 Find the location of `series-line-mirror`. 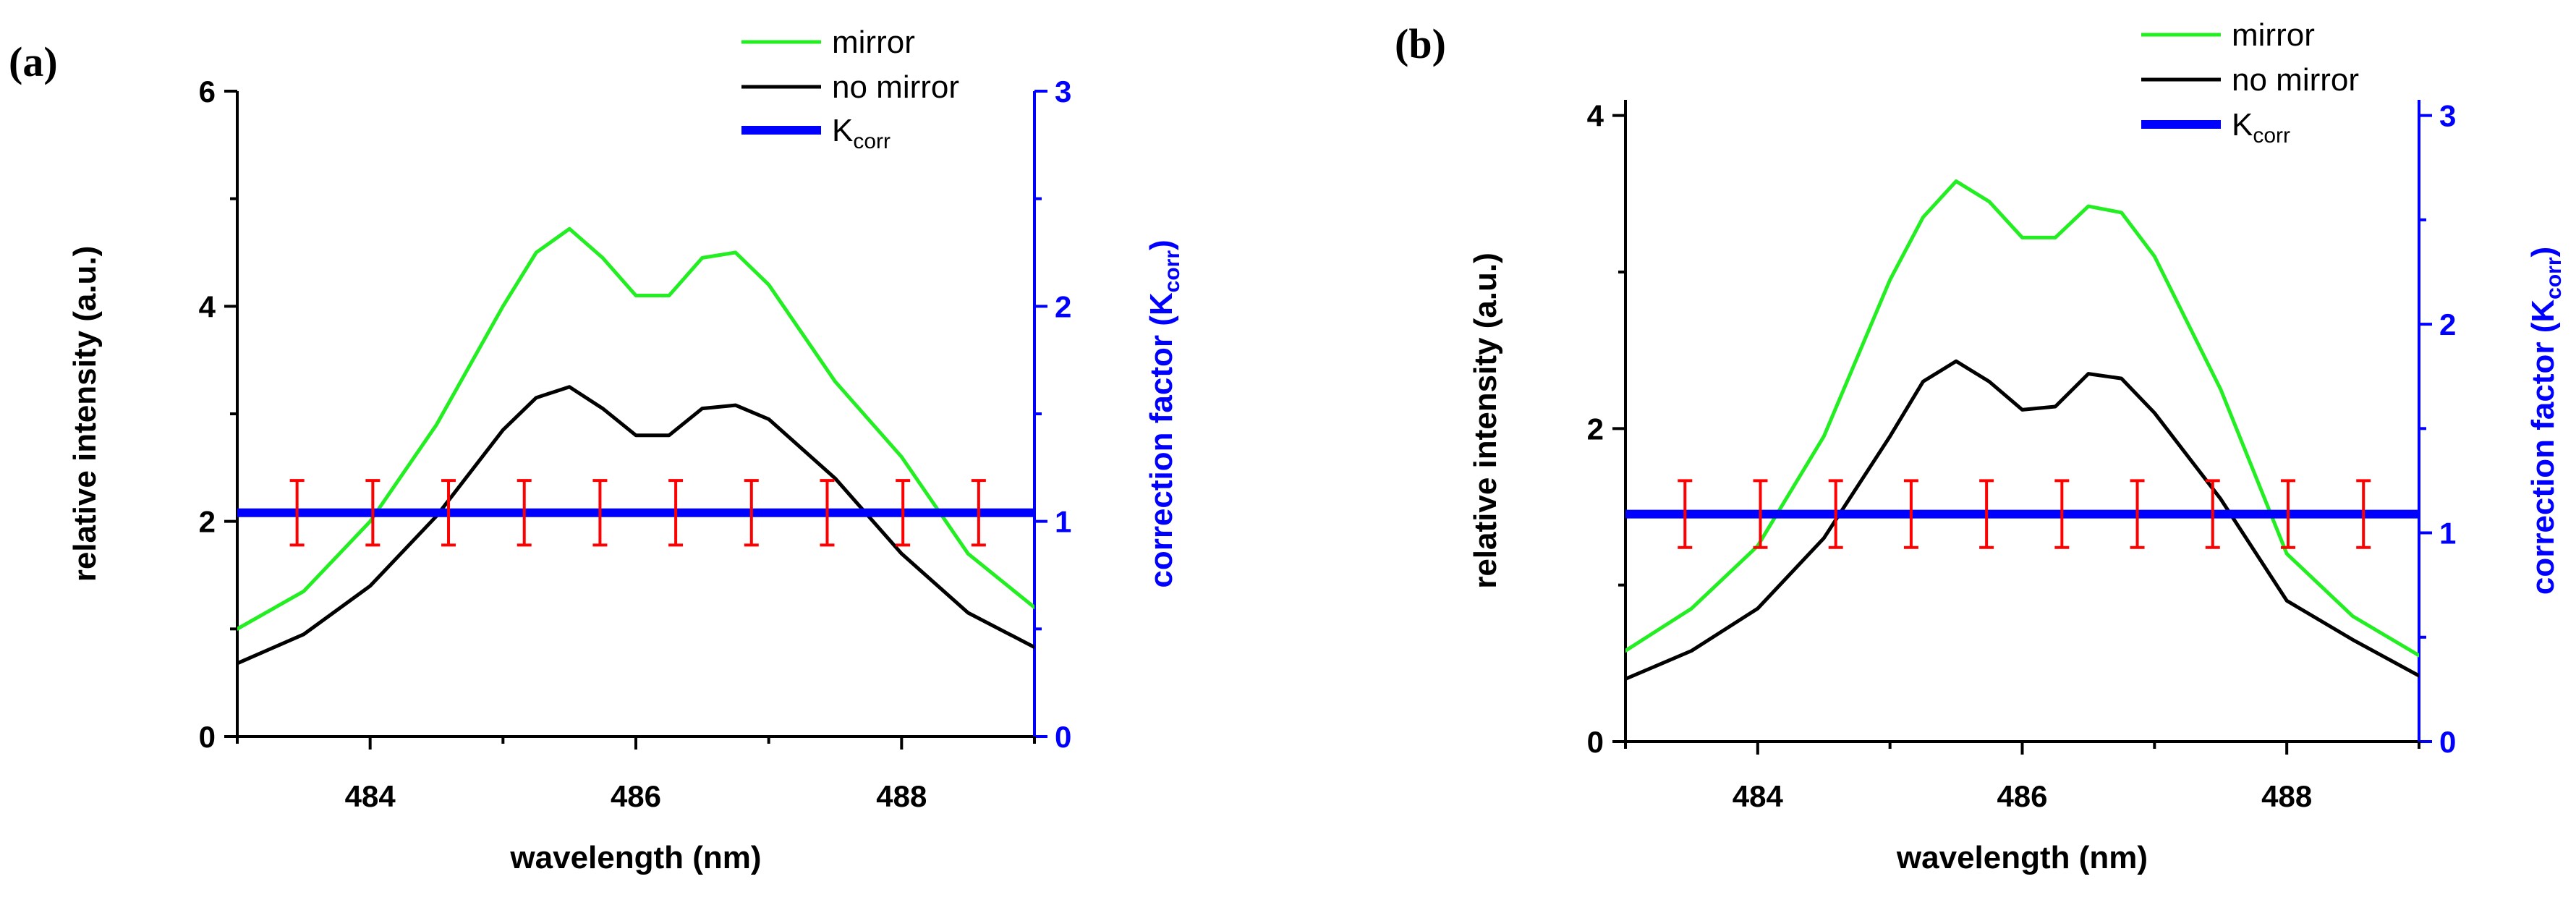

series-line-mirror is located at coordinates (635, 428).